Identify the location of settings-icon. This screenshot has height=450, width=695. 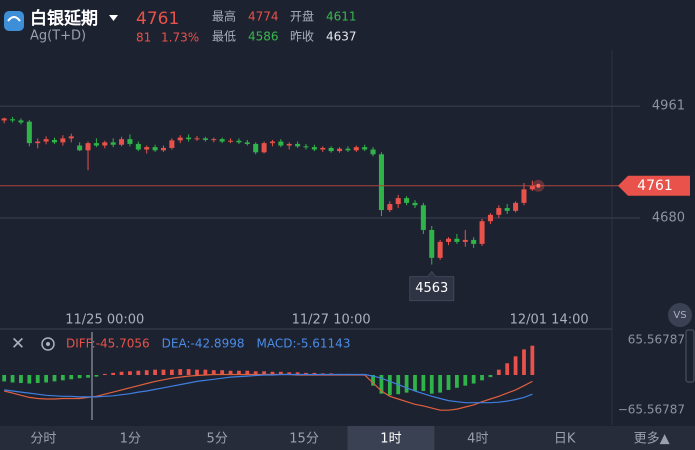
(48, 344).